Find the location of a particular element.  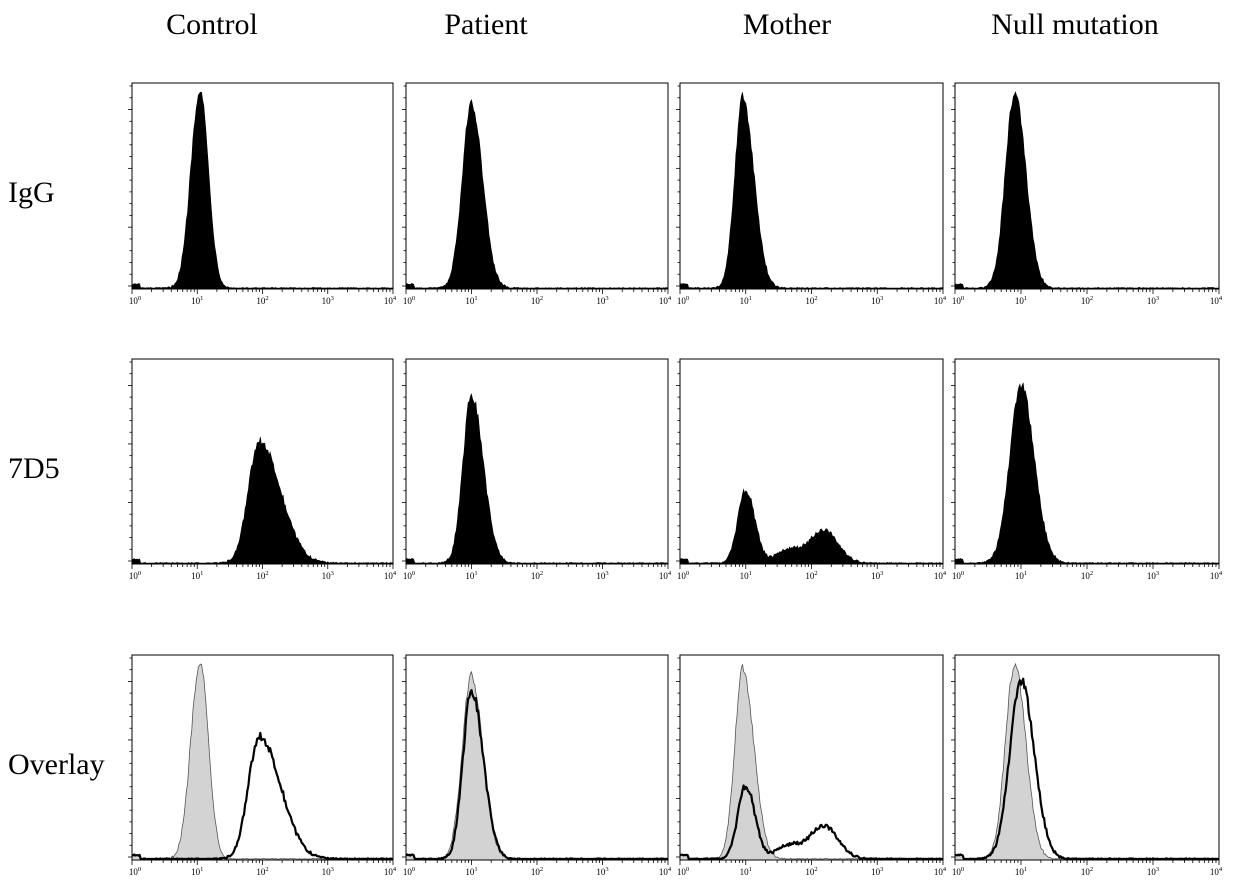

panel-mother-7d5: 10⁰ 10¹ 10² 10³ 10⁴ is located at coordinates (811, 469).